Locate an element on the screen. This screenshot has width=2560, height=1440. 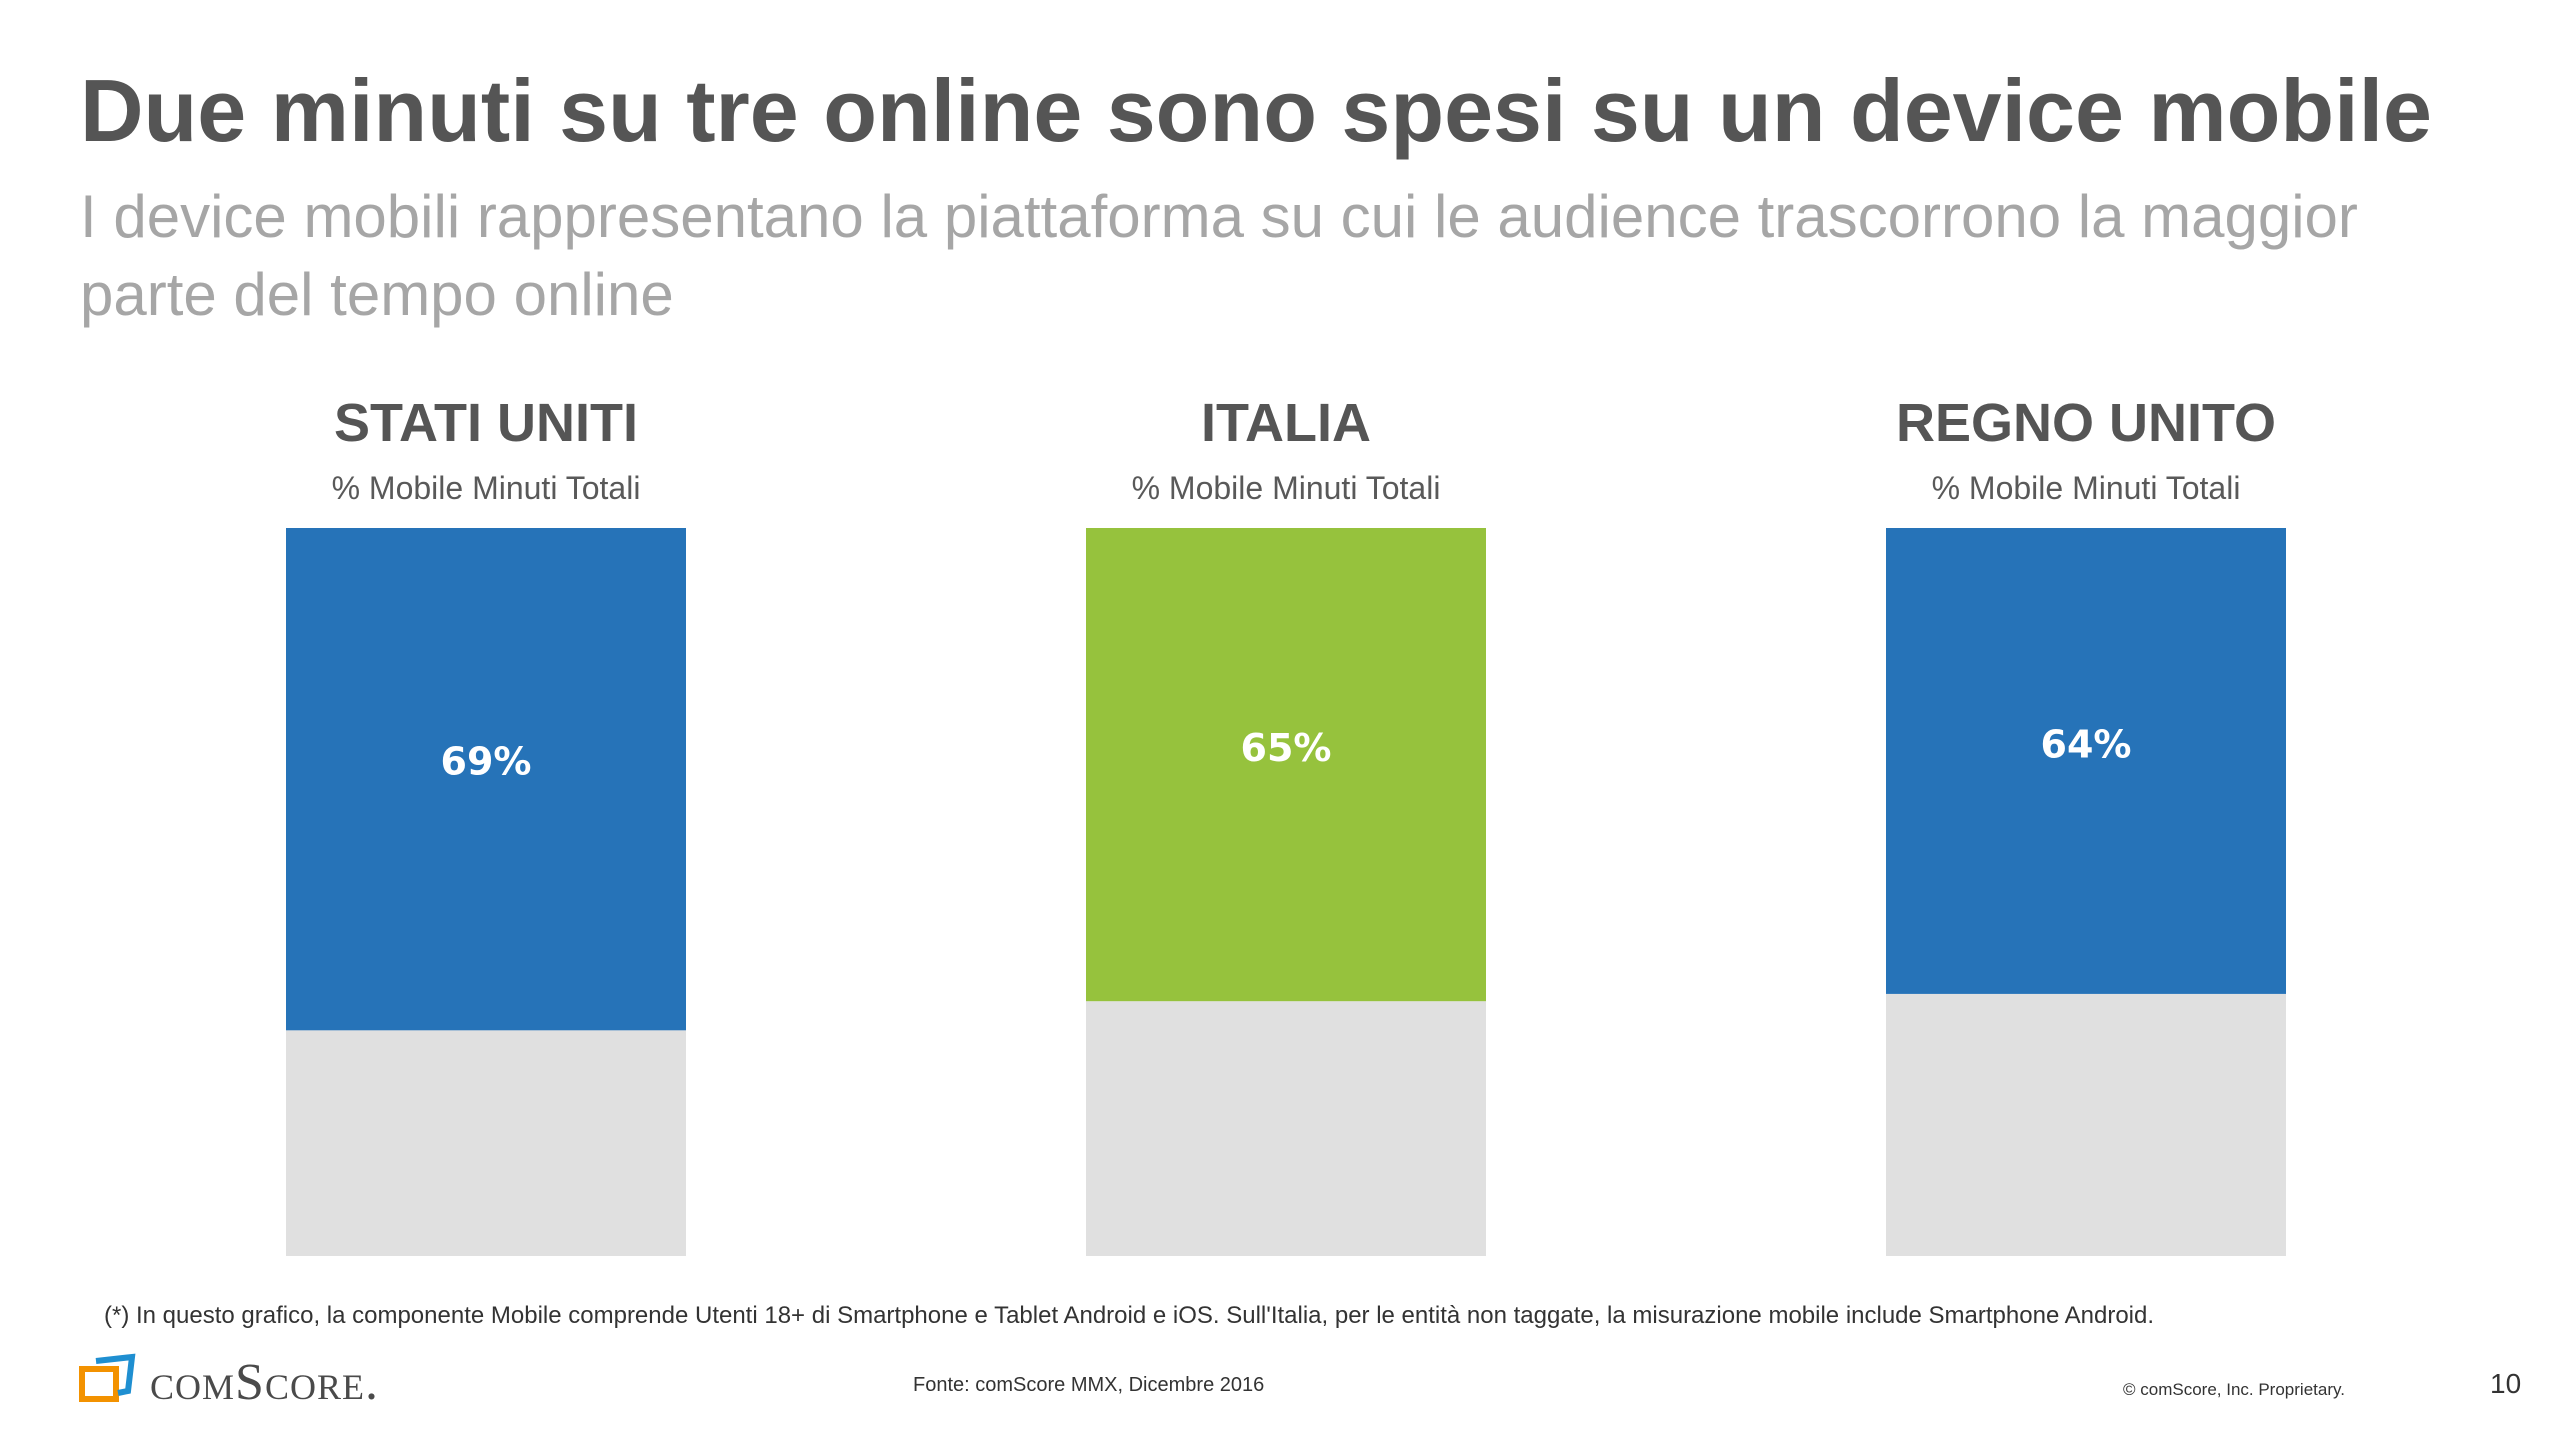
copyright: © comScore, Inc. Proprietary. is located at coordinates (2234, 1389).